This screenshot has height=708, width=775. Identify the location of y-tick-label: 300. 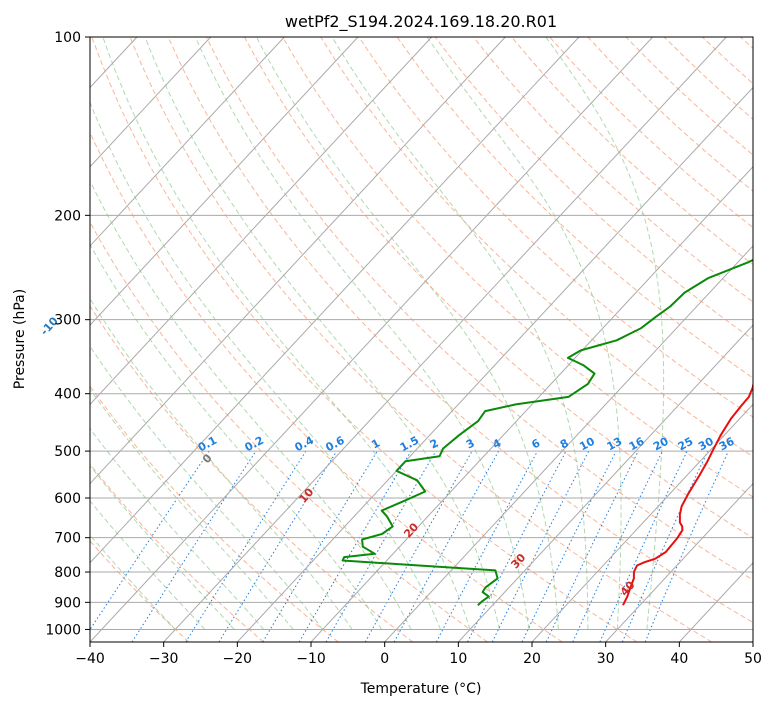
(67, 321).